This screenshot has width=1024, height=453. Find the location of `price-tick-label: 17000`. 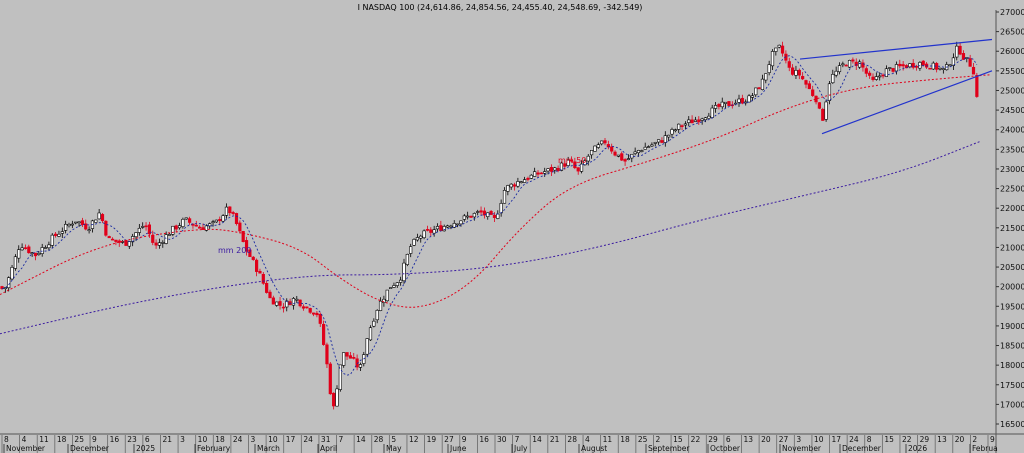

price-tick-label: 17000 is located at coordinates (1012, 404).